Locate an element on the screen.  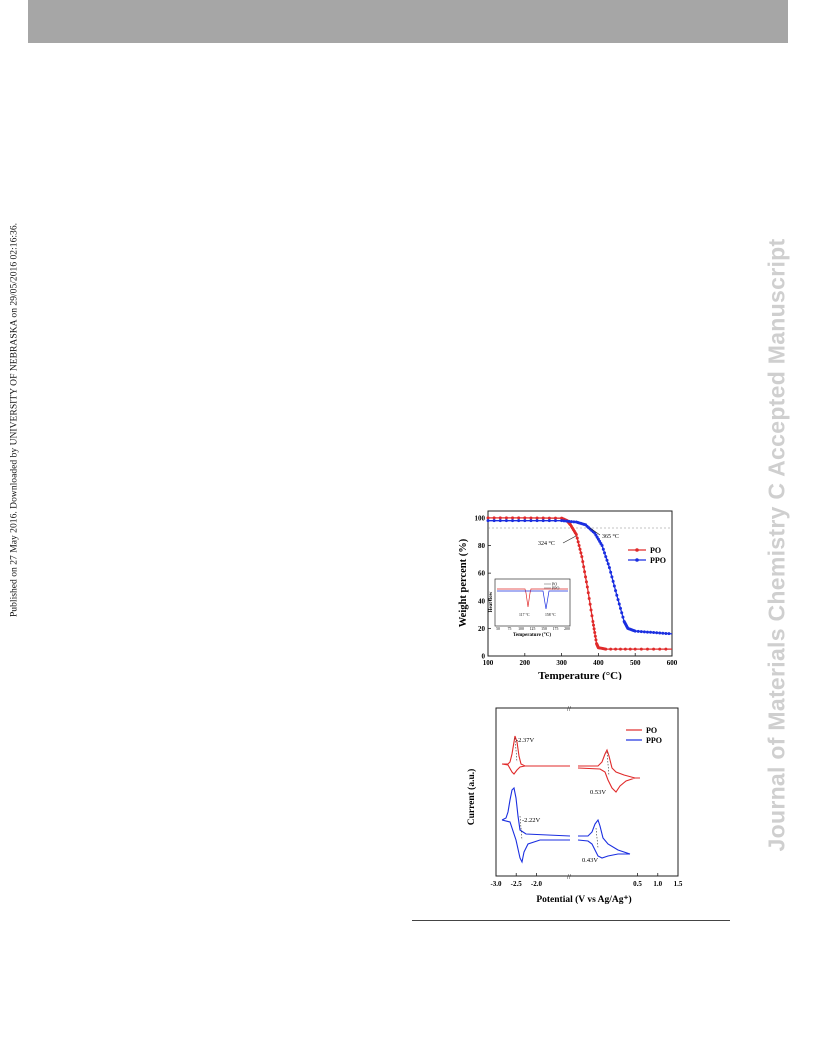
tga-inset-x-ticks: 50 75 100 125 150 175 200 is located at coordinates (533, 629).